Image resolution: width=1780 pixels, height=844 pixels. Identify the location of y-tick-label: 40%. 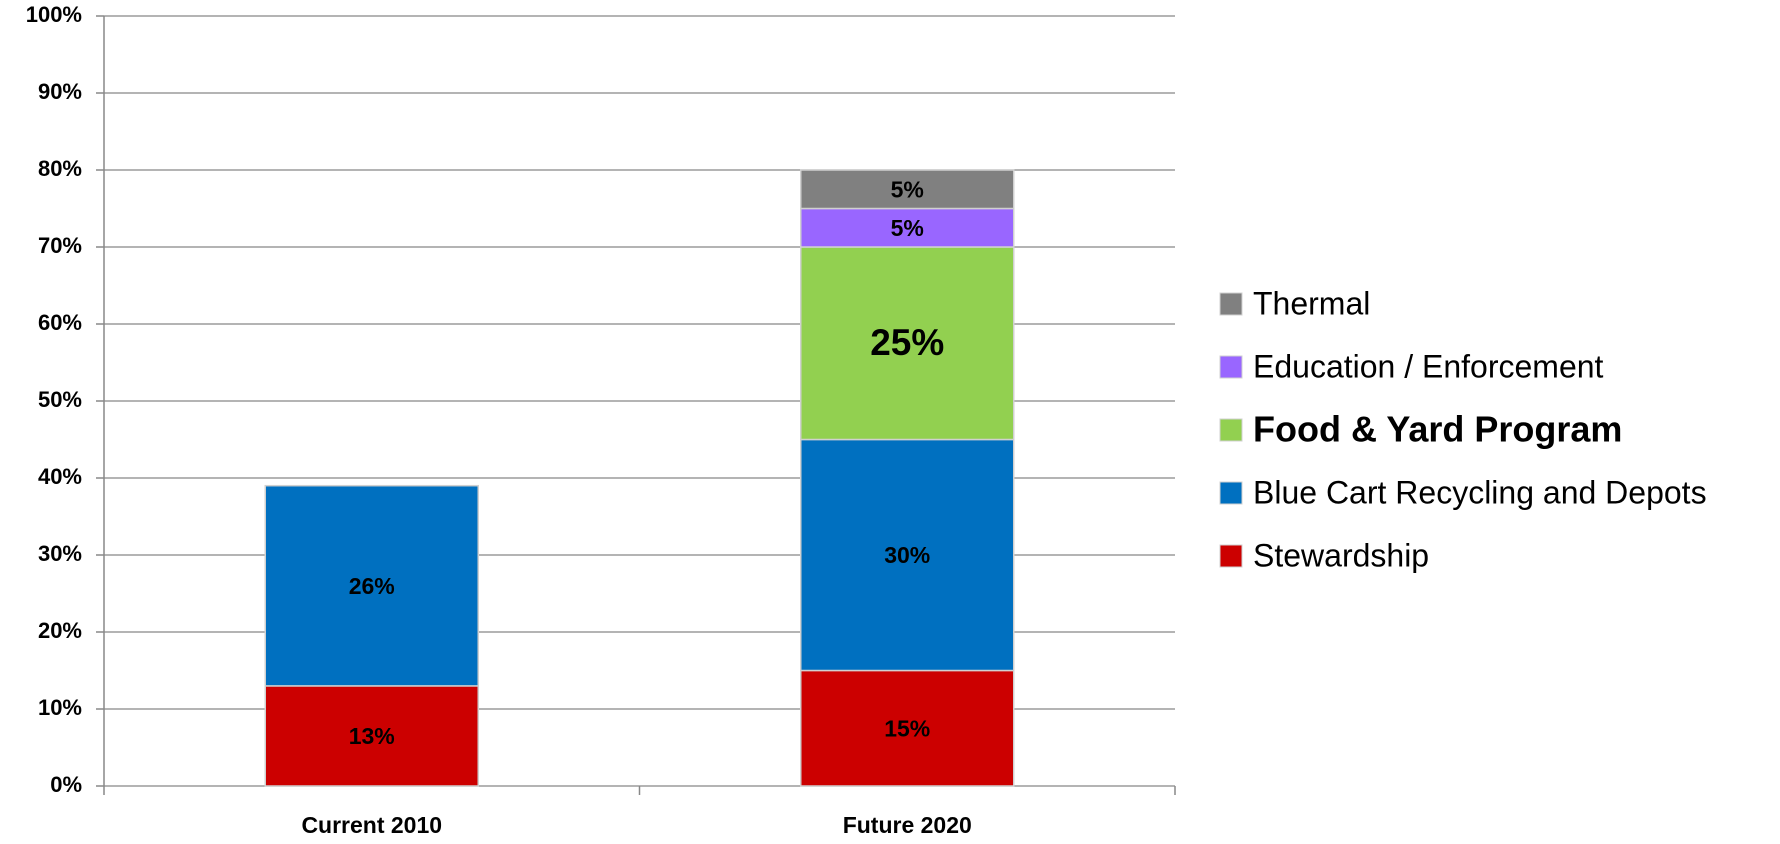
(60, 476).